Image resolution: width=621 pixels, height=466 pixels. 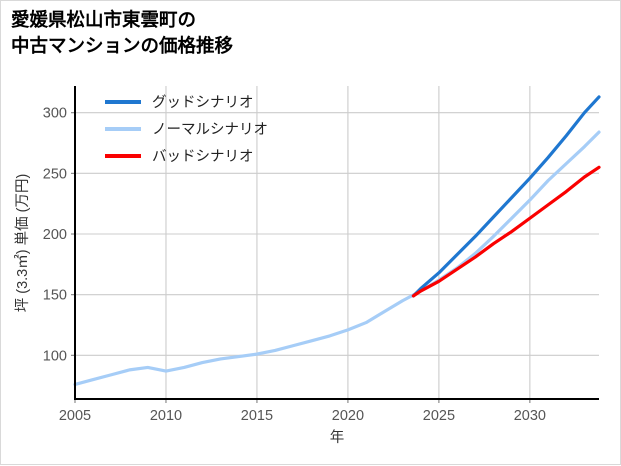 I want to click on x-tick-label: 2025, so click(x=439, y=416).